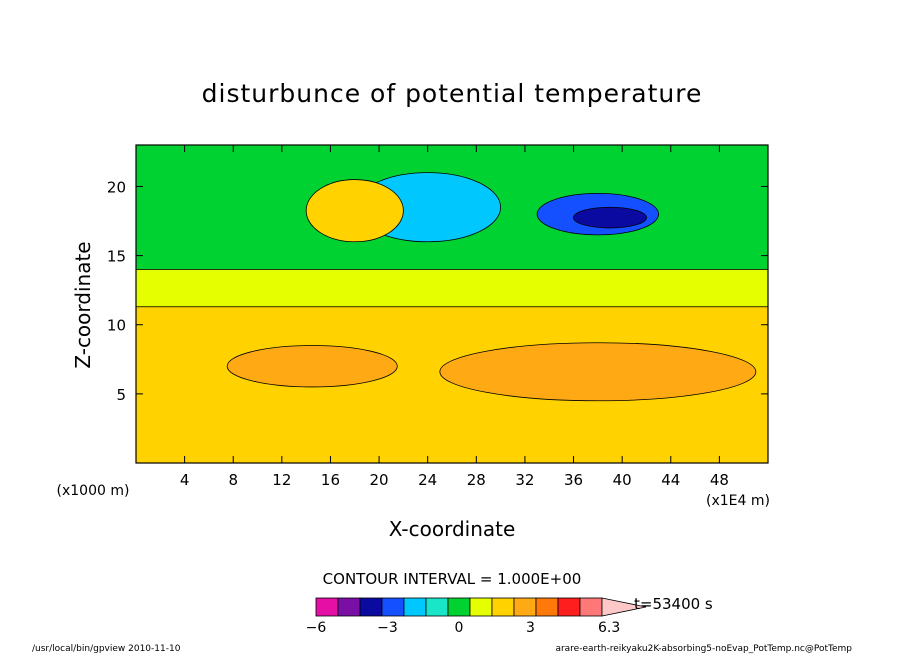 The image size is (904, 654). I want to click on colorbar, so click(481, 607).